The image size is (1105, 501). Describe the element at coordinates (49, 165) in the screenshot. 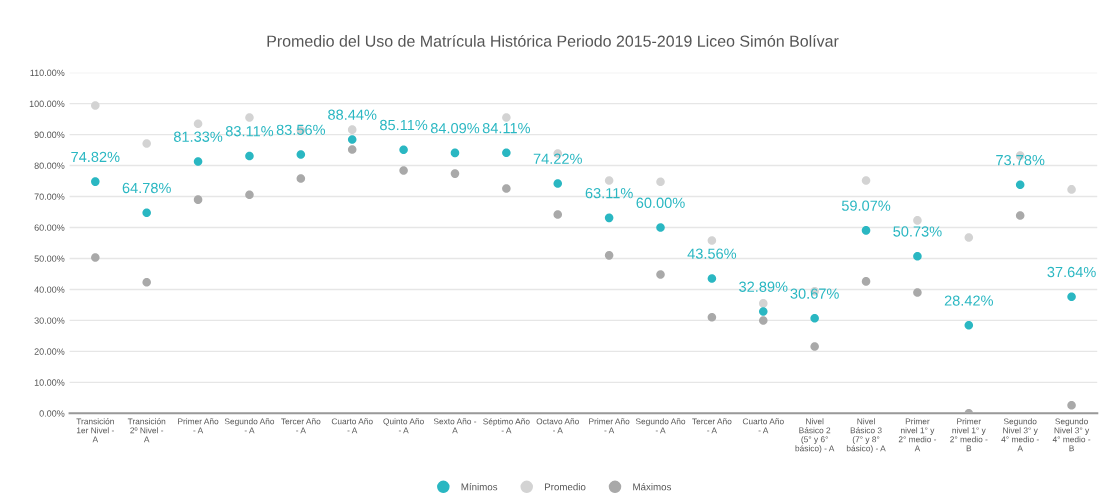

I see `y-tick-label: 80.00%` at that location.